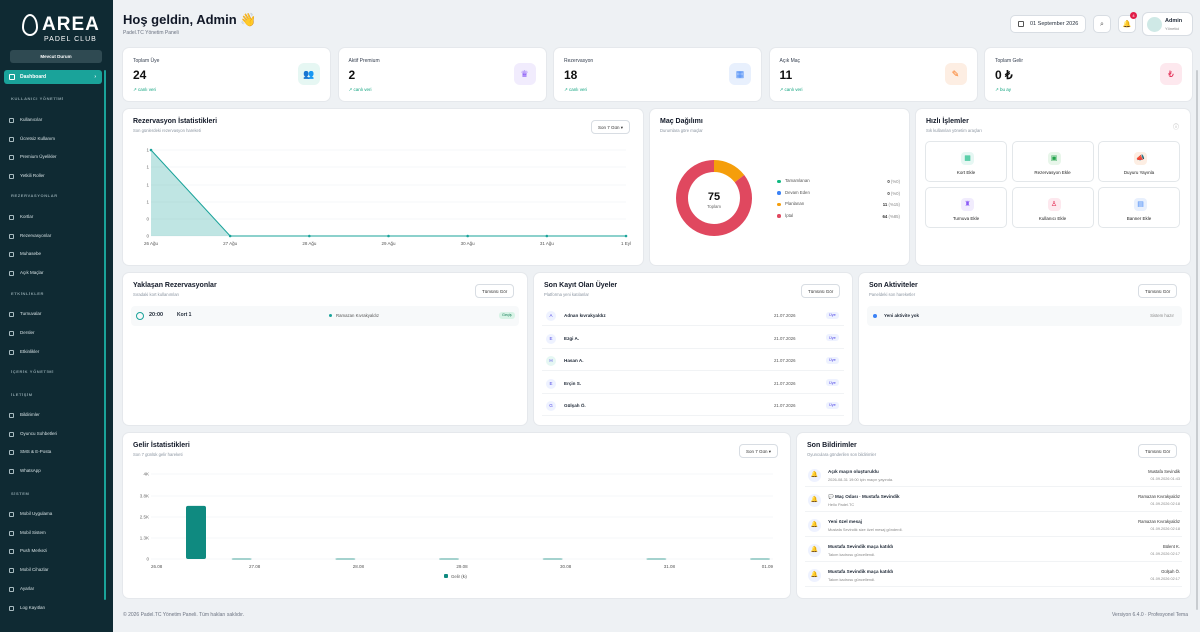 The width and height of the screenshot is (1200, 632). Describe the element at coordinates (54, 415) in the screenshot. I see `sidebar-item-bildirimler: Bildirimler` at that location.